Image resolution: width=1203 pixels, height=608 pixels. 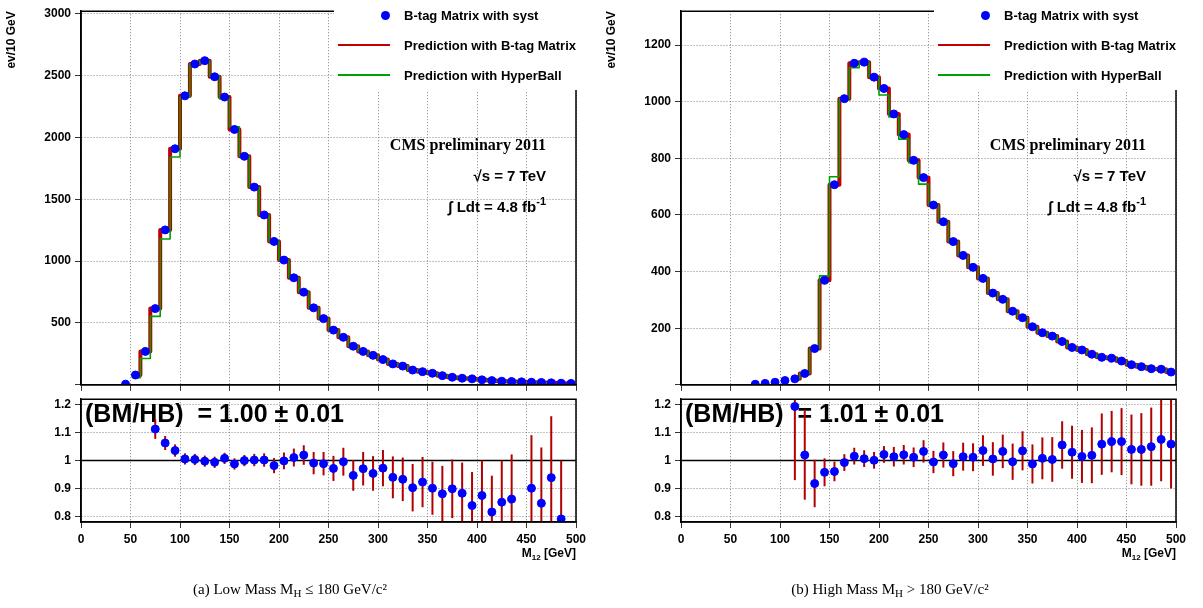 What do you see at coordinates (730, 538) in the screenshot?
I see `x-tick-label: 50` at bounding box center [730, 538].